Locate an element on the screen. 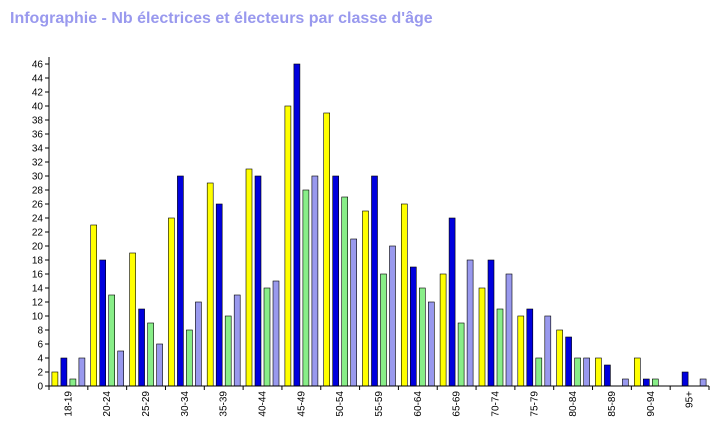  x-tick-label: 35-39 is located at coordinates (224, 404).